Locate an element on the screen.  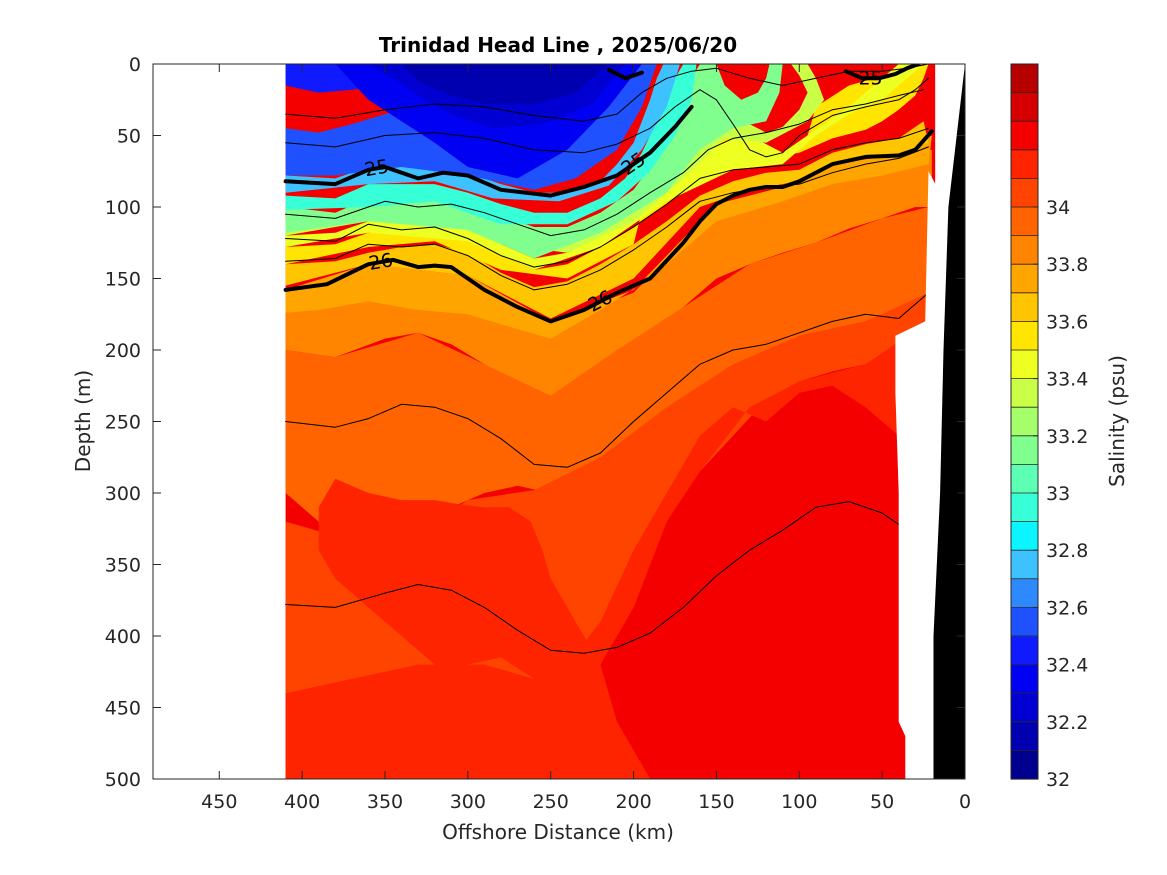
x-tick-label: 350 is located at coordinates (385, 802).